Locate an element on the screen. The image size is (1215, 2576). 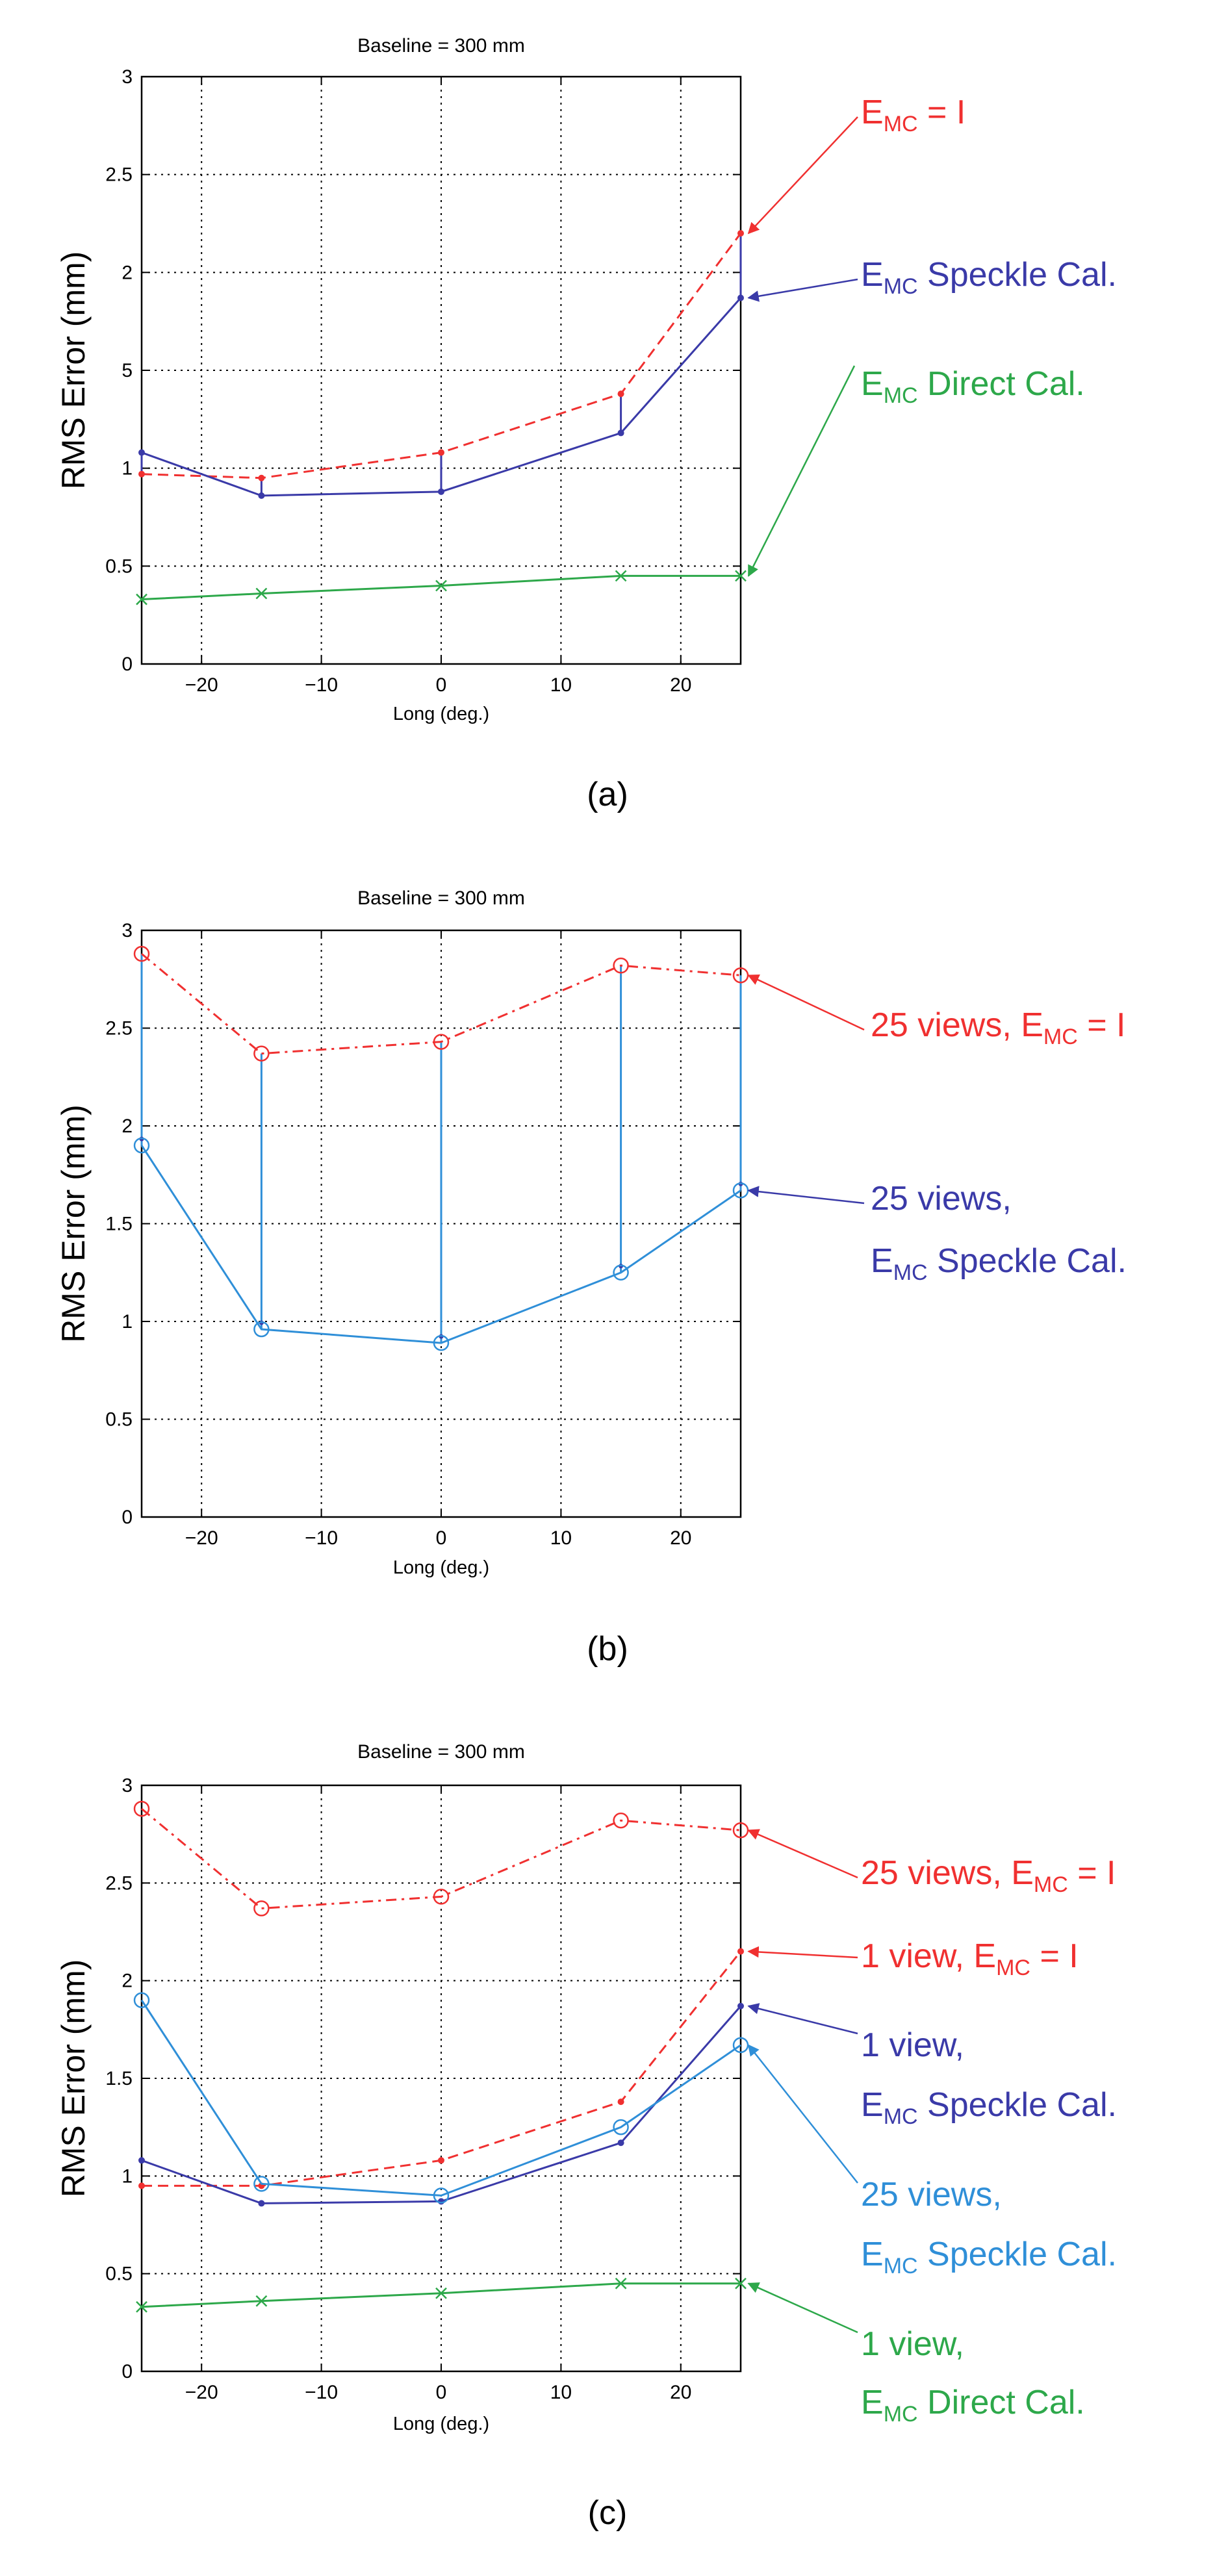
annotation: EMC Speckle Cal. is located at coordinates (932, 279).